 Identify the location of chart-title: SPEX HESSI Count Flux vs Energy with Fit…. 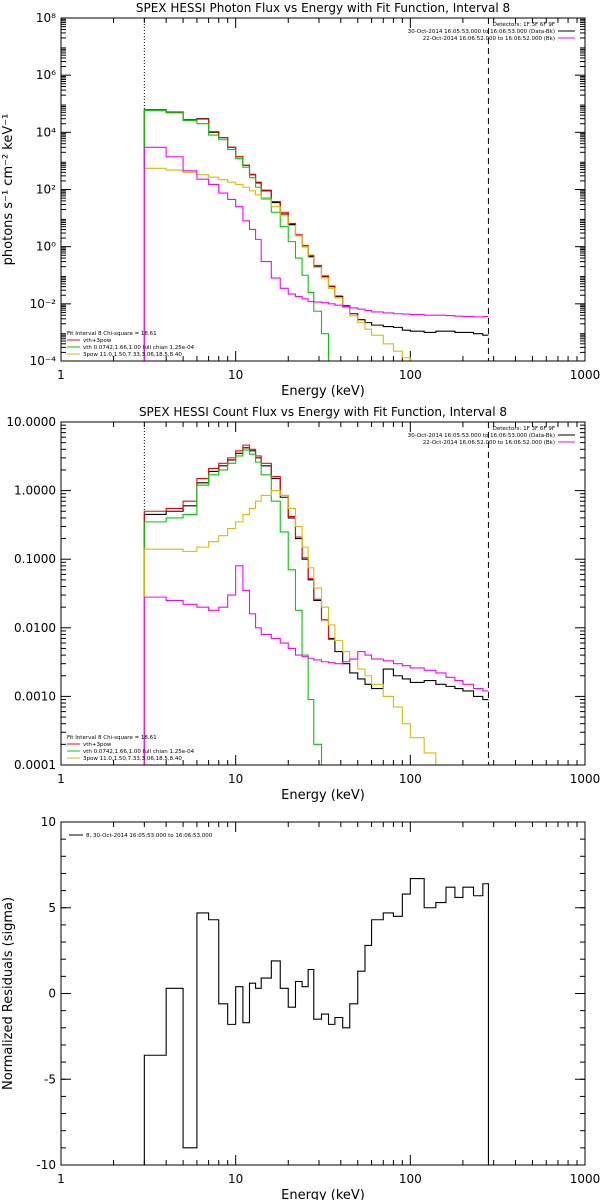
(323, 412).